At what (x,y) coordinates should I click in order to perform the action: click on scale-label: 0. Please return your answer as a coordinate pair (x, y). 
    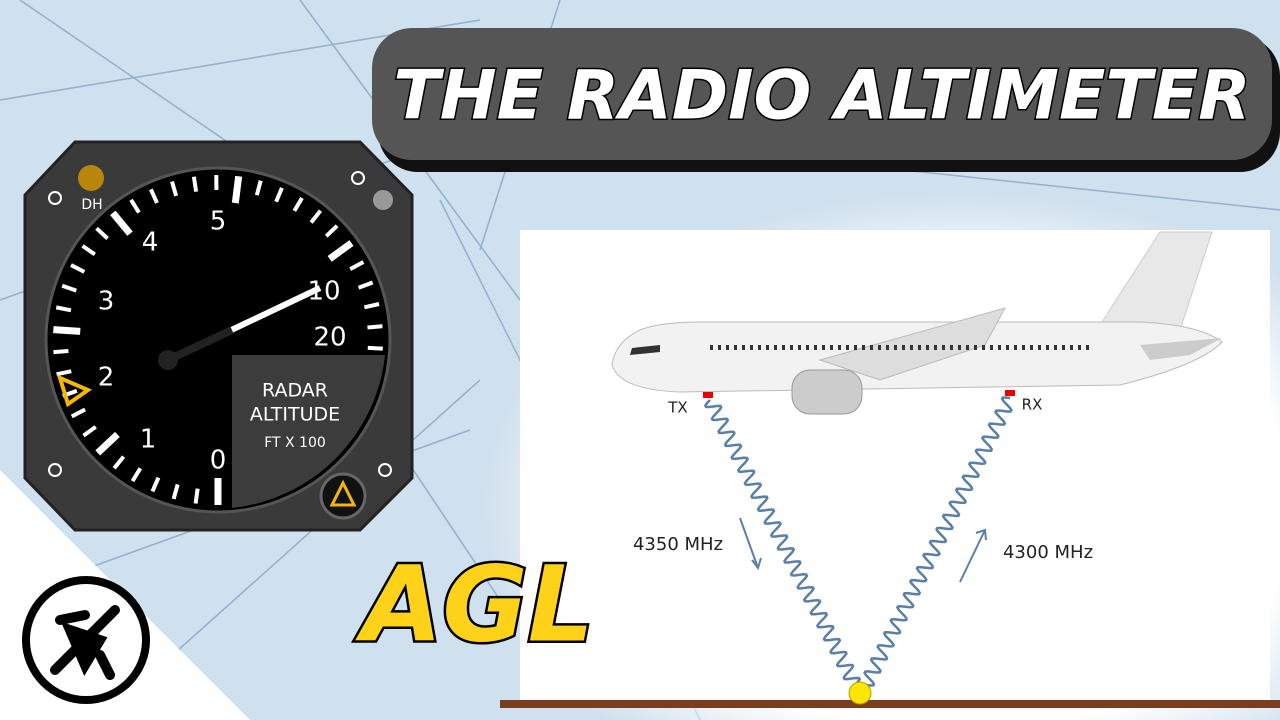
    Looking at the image, I should click on (218, 461).